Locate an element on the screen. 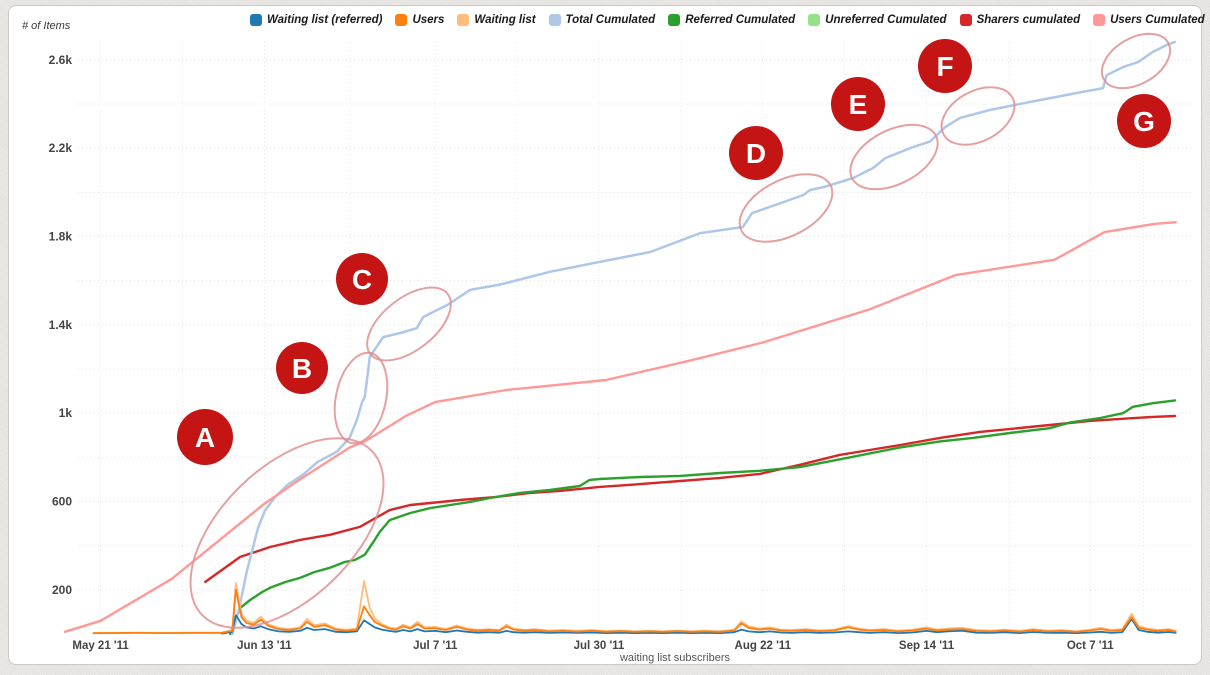  annotation-letter-f: F is located at coordinates (944, 66).